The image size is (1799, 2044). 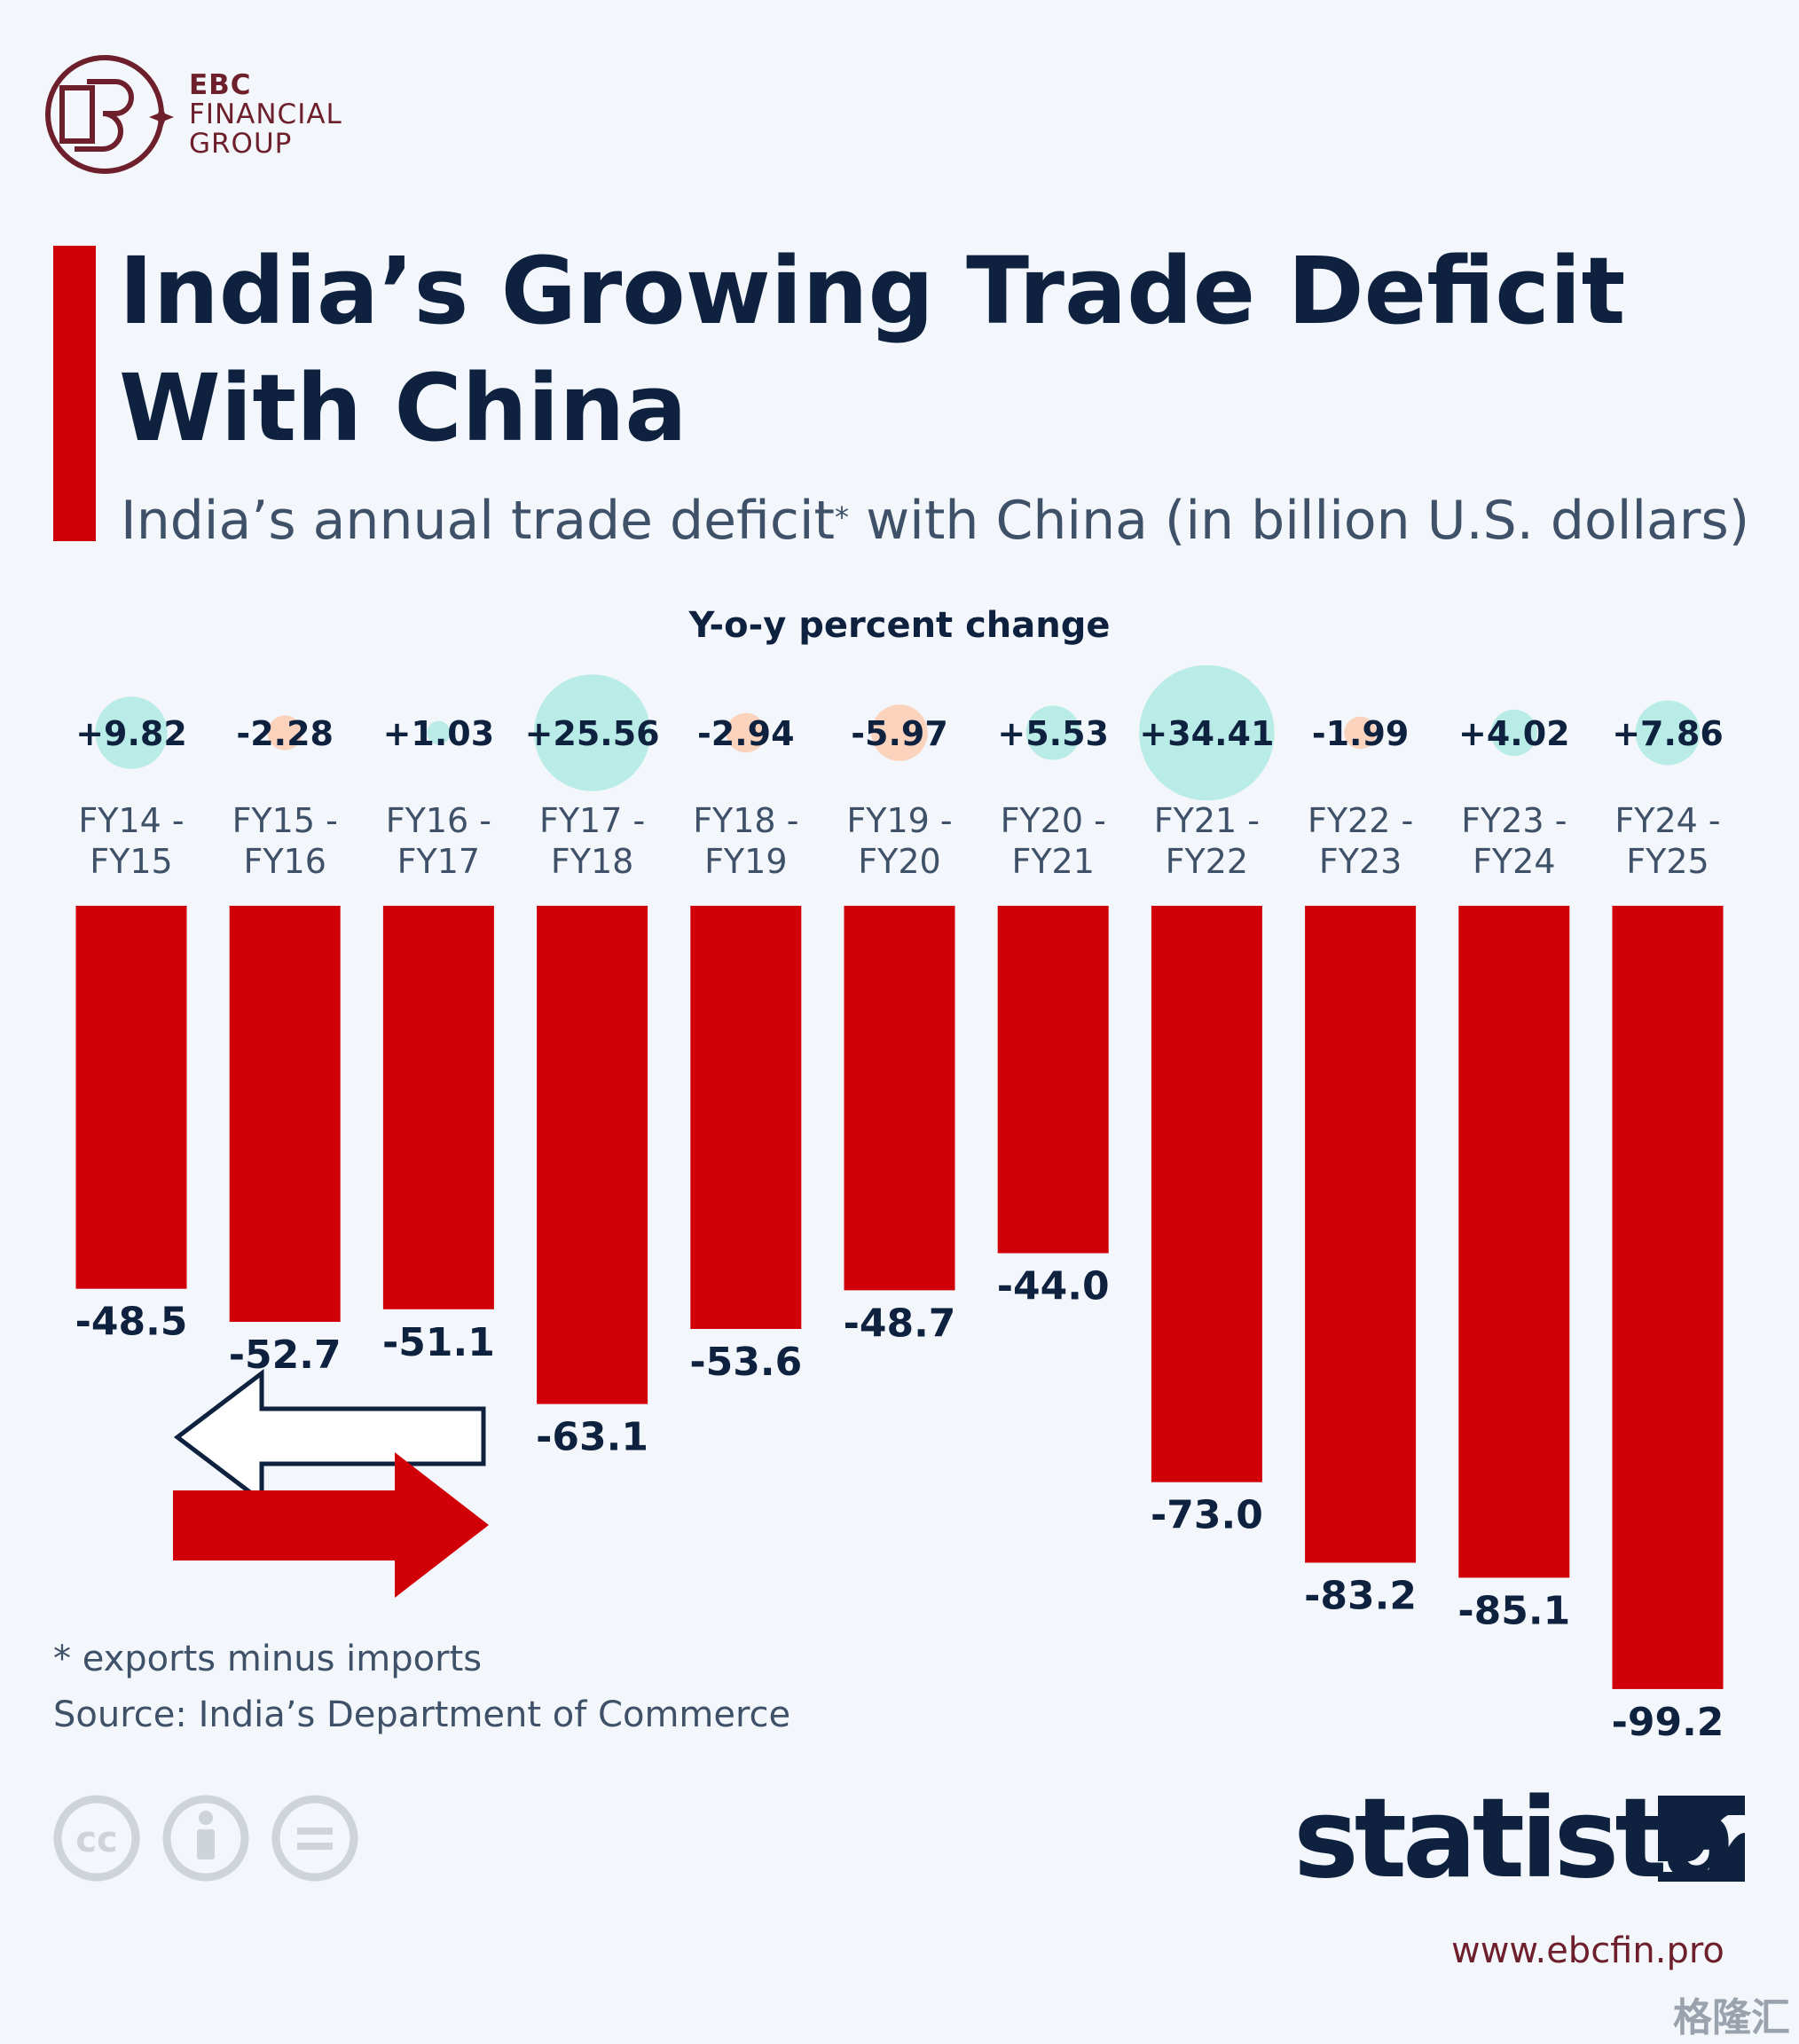 I want to click on yoy-label: -1.99, so click(x=1361, y=733).